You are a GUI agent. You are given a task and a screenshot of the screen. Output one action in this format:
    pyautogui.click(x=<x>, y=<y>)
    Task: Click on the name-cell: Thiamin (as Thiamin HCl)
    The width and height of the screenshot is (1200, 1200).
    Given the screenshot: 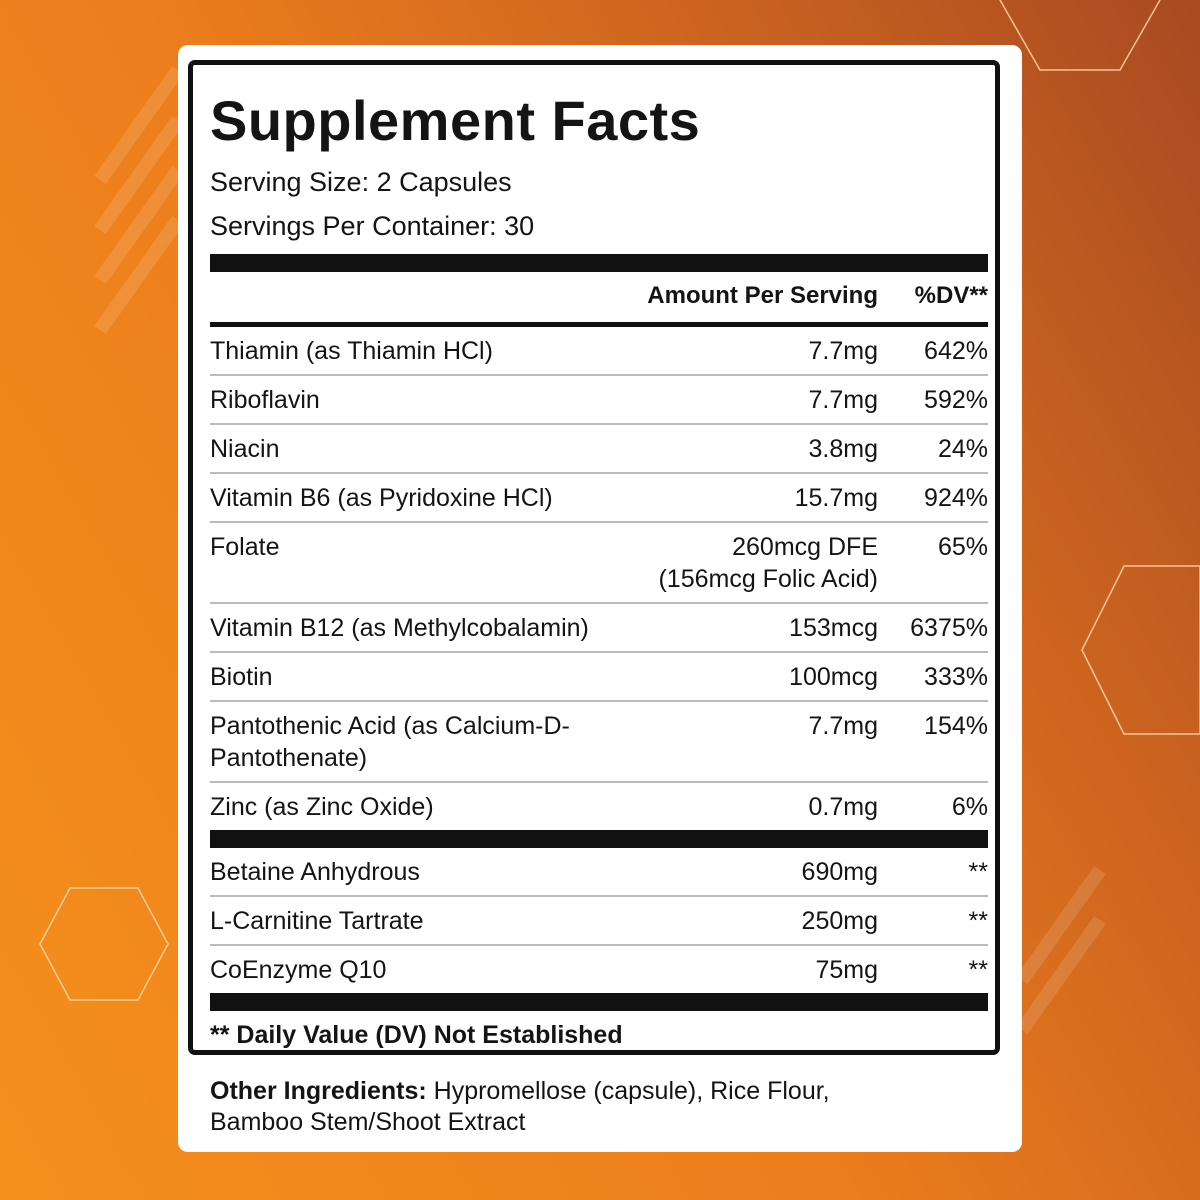 What is the action you would take?
    pyautogui.click(x=404, y=351)
    